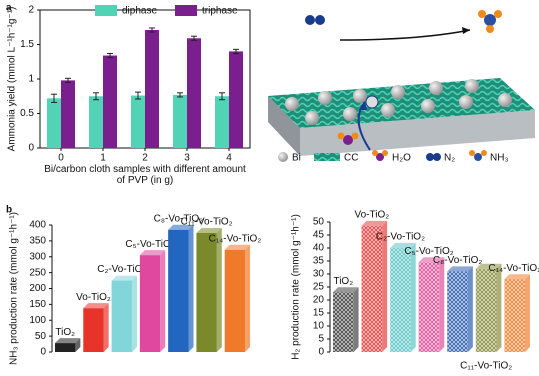 The height and width of the screenshot is (376, 539). What do you see at coordinates (319, 248) in the screenshot?
I see `y-tick-label: 40` at bounding box center [319, 248].